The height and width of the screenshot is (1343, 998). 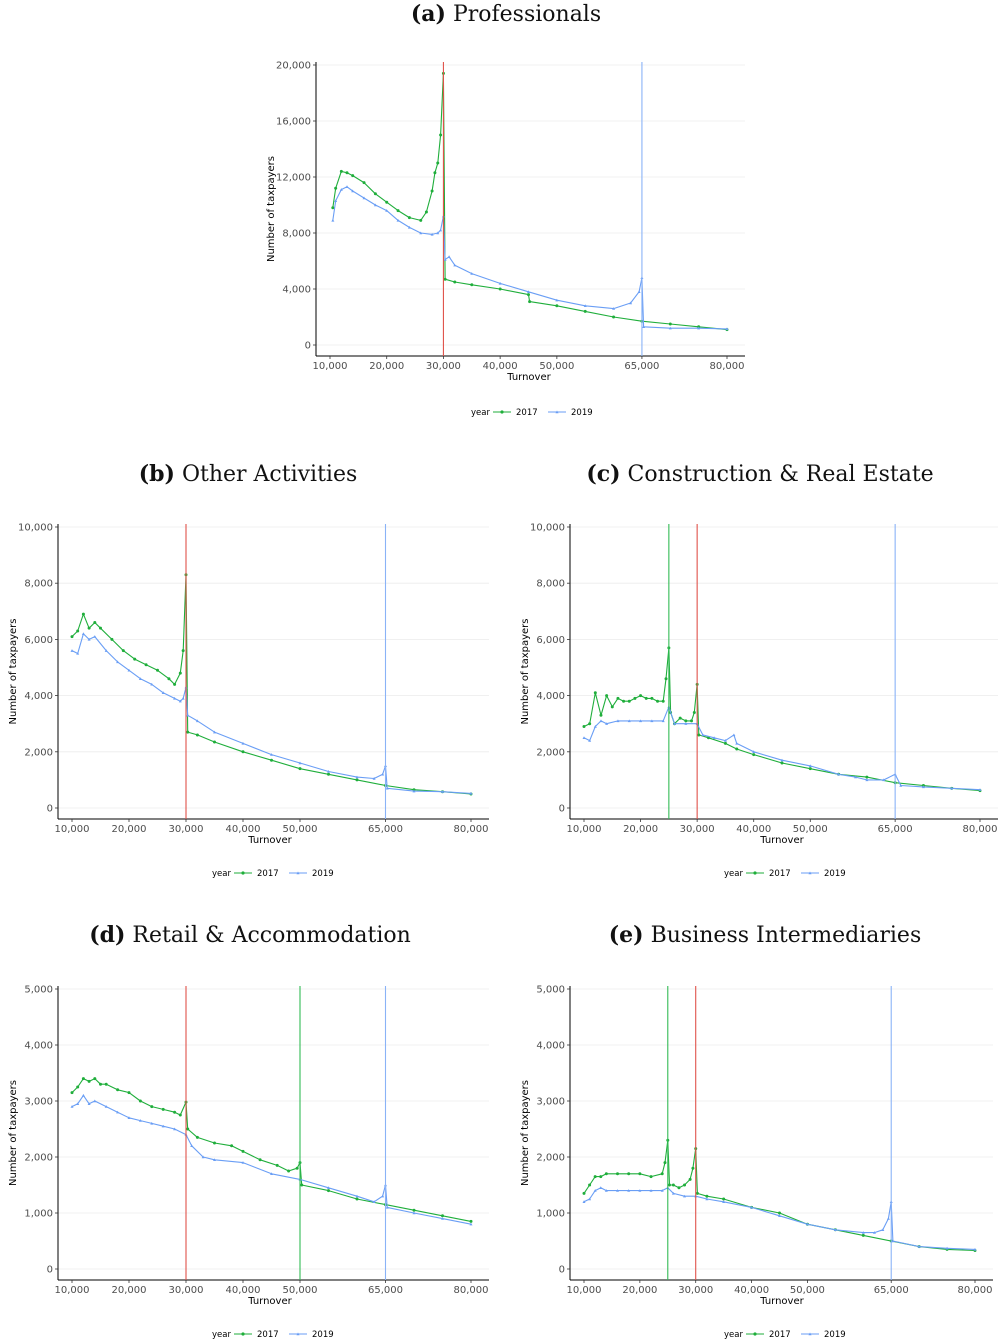 I want to click on legend-title: year, so click(x=480, y=413).